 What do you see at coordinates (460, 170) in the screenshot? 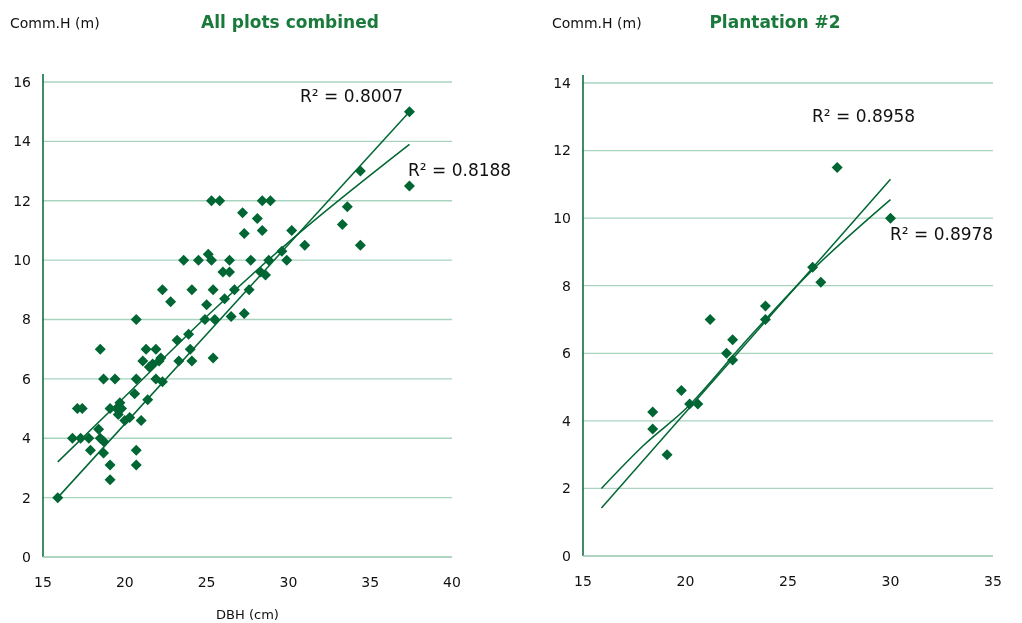
I see `annotation: R² = 0.8188` at bounding box center [460, 170].